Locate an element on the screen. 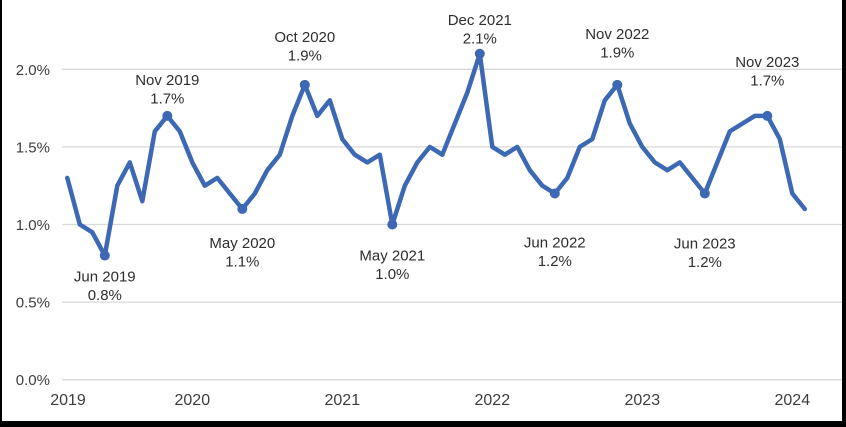 Image resolution: width=846 pixels, height=427 pixels. y-axis-tick-label: 0.5% is located at coordinates (33, 303).